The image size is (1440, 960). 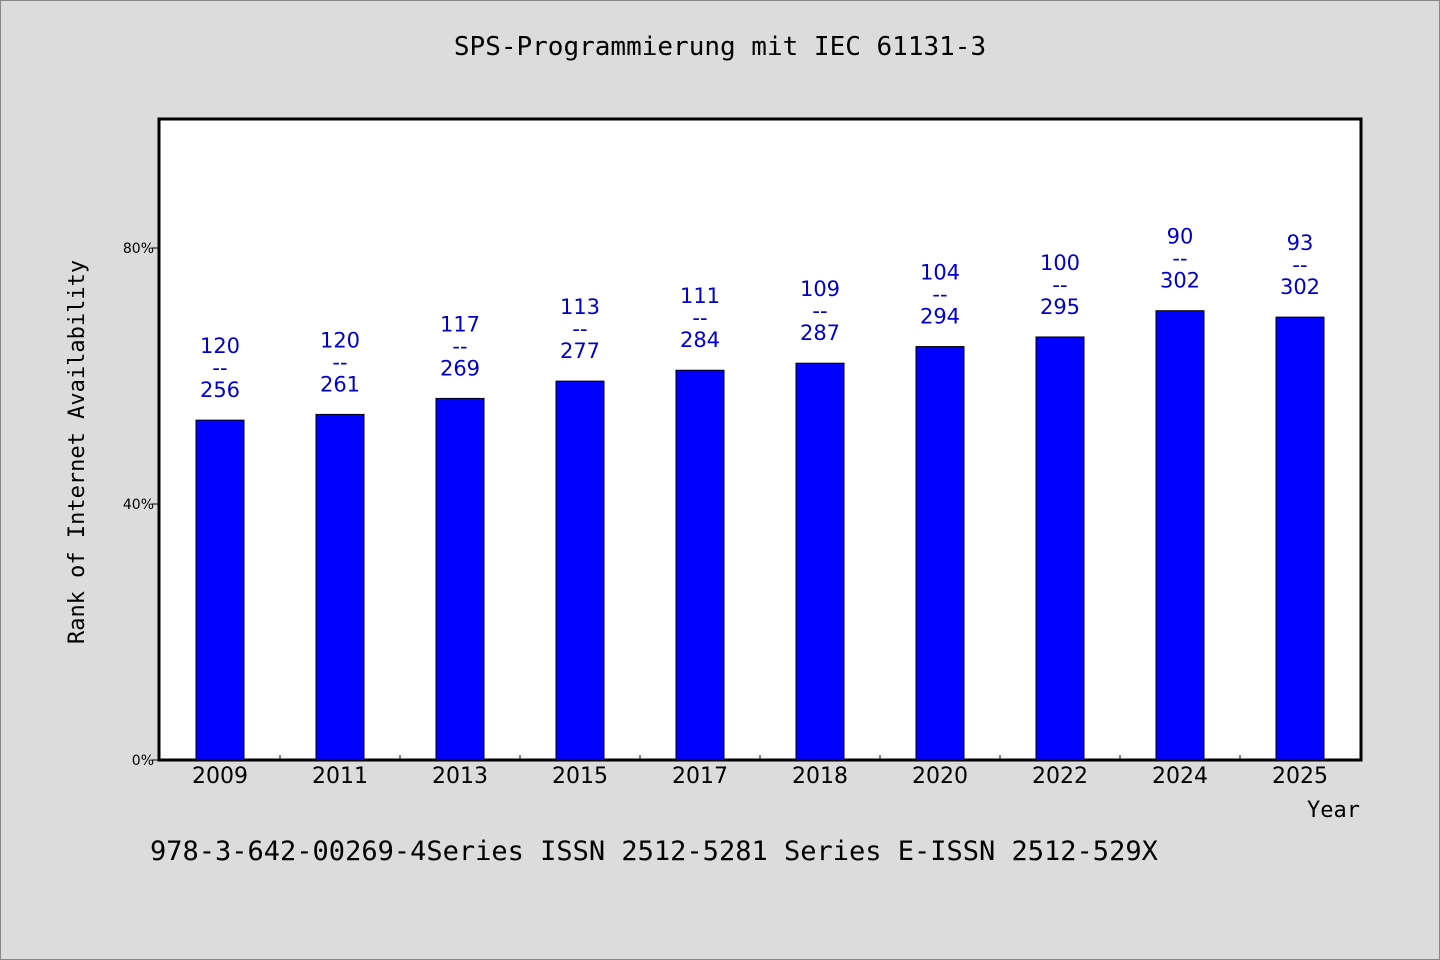 I want to click on y-tick-label: 80%, so click(x=138, y=249).